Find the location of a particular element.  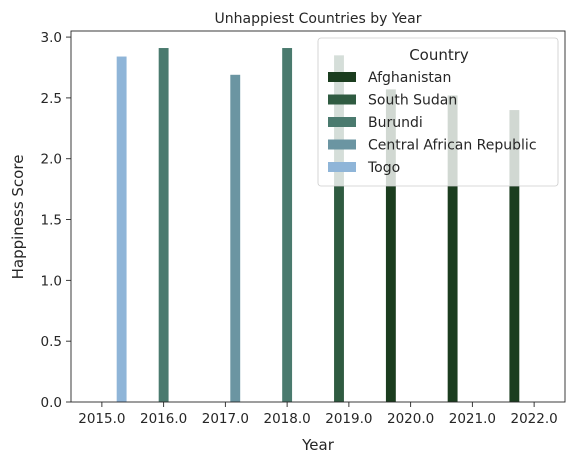

y-tick-label: 2.0 is located at coordinates (51, 160).